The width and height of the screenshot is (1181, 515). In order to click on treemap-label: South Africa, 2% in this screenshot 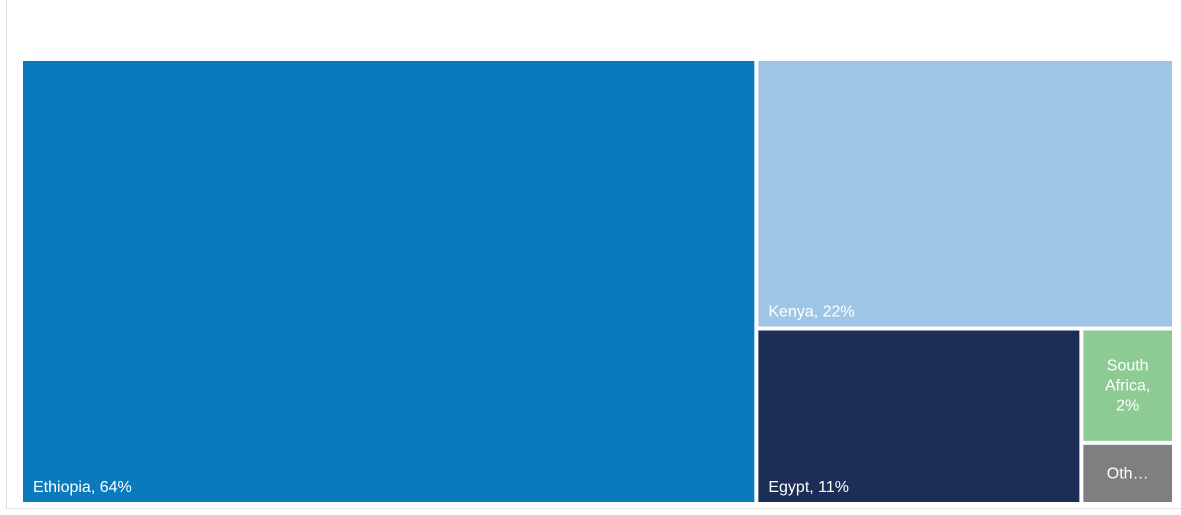, I will do `click(1127, 386)`.